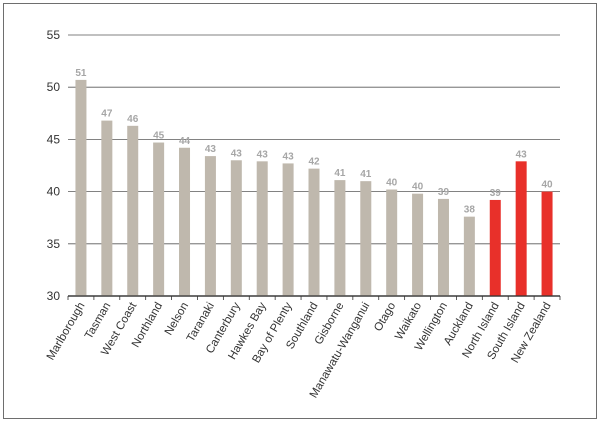  Describe the element at coordinates (66, 332) in the screenshot. I see `x-tick-label: Marlborough` at that location.